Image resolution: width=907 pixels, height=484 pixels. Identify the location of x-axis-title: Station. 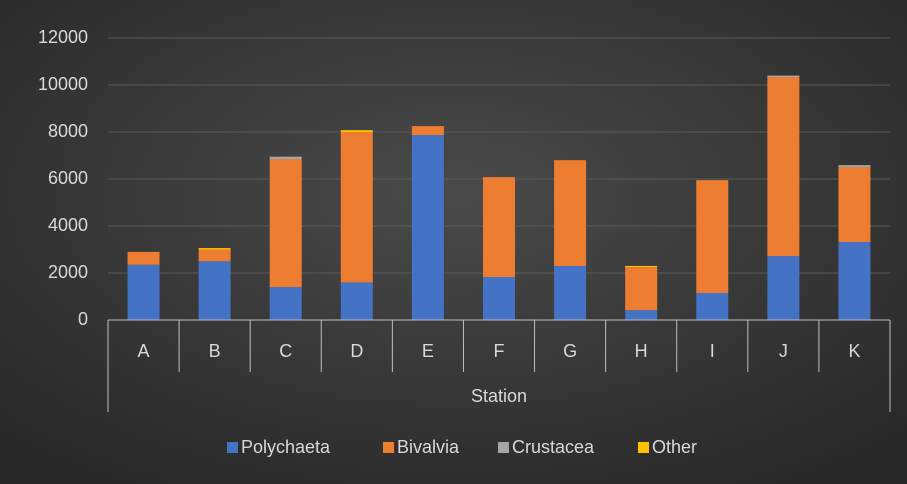
(499, 396).